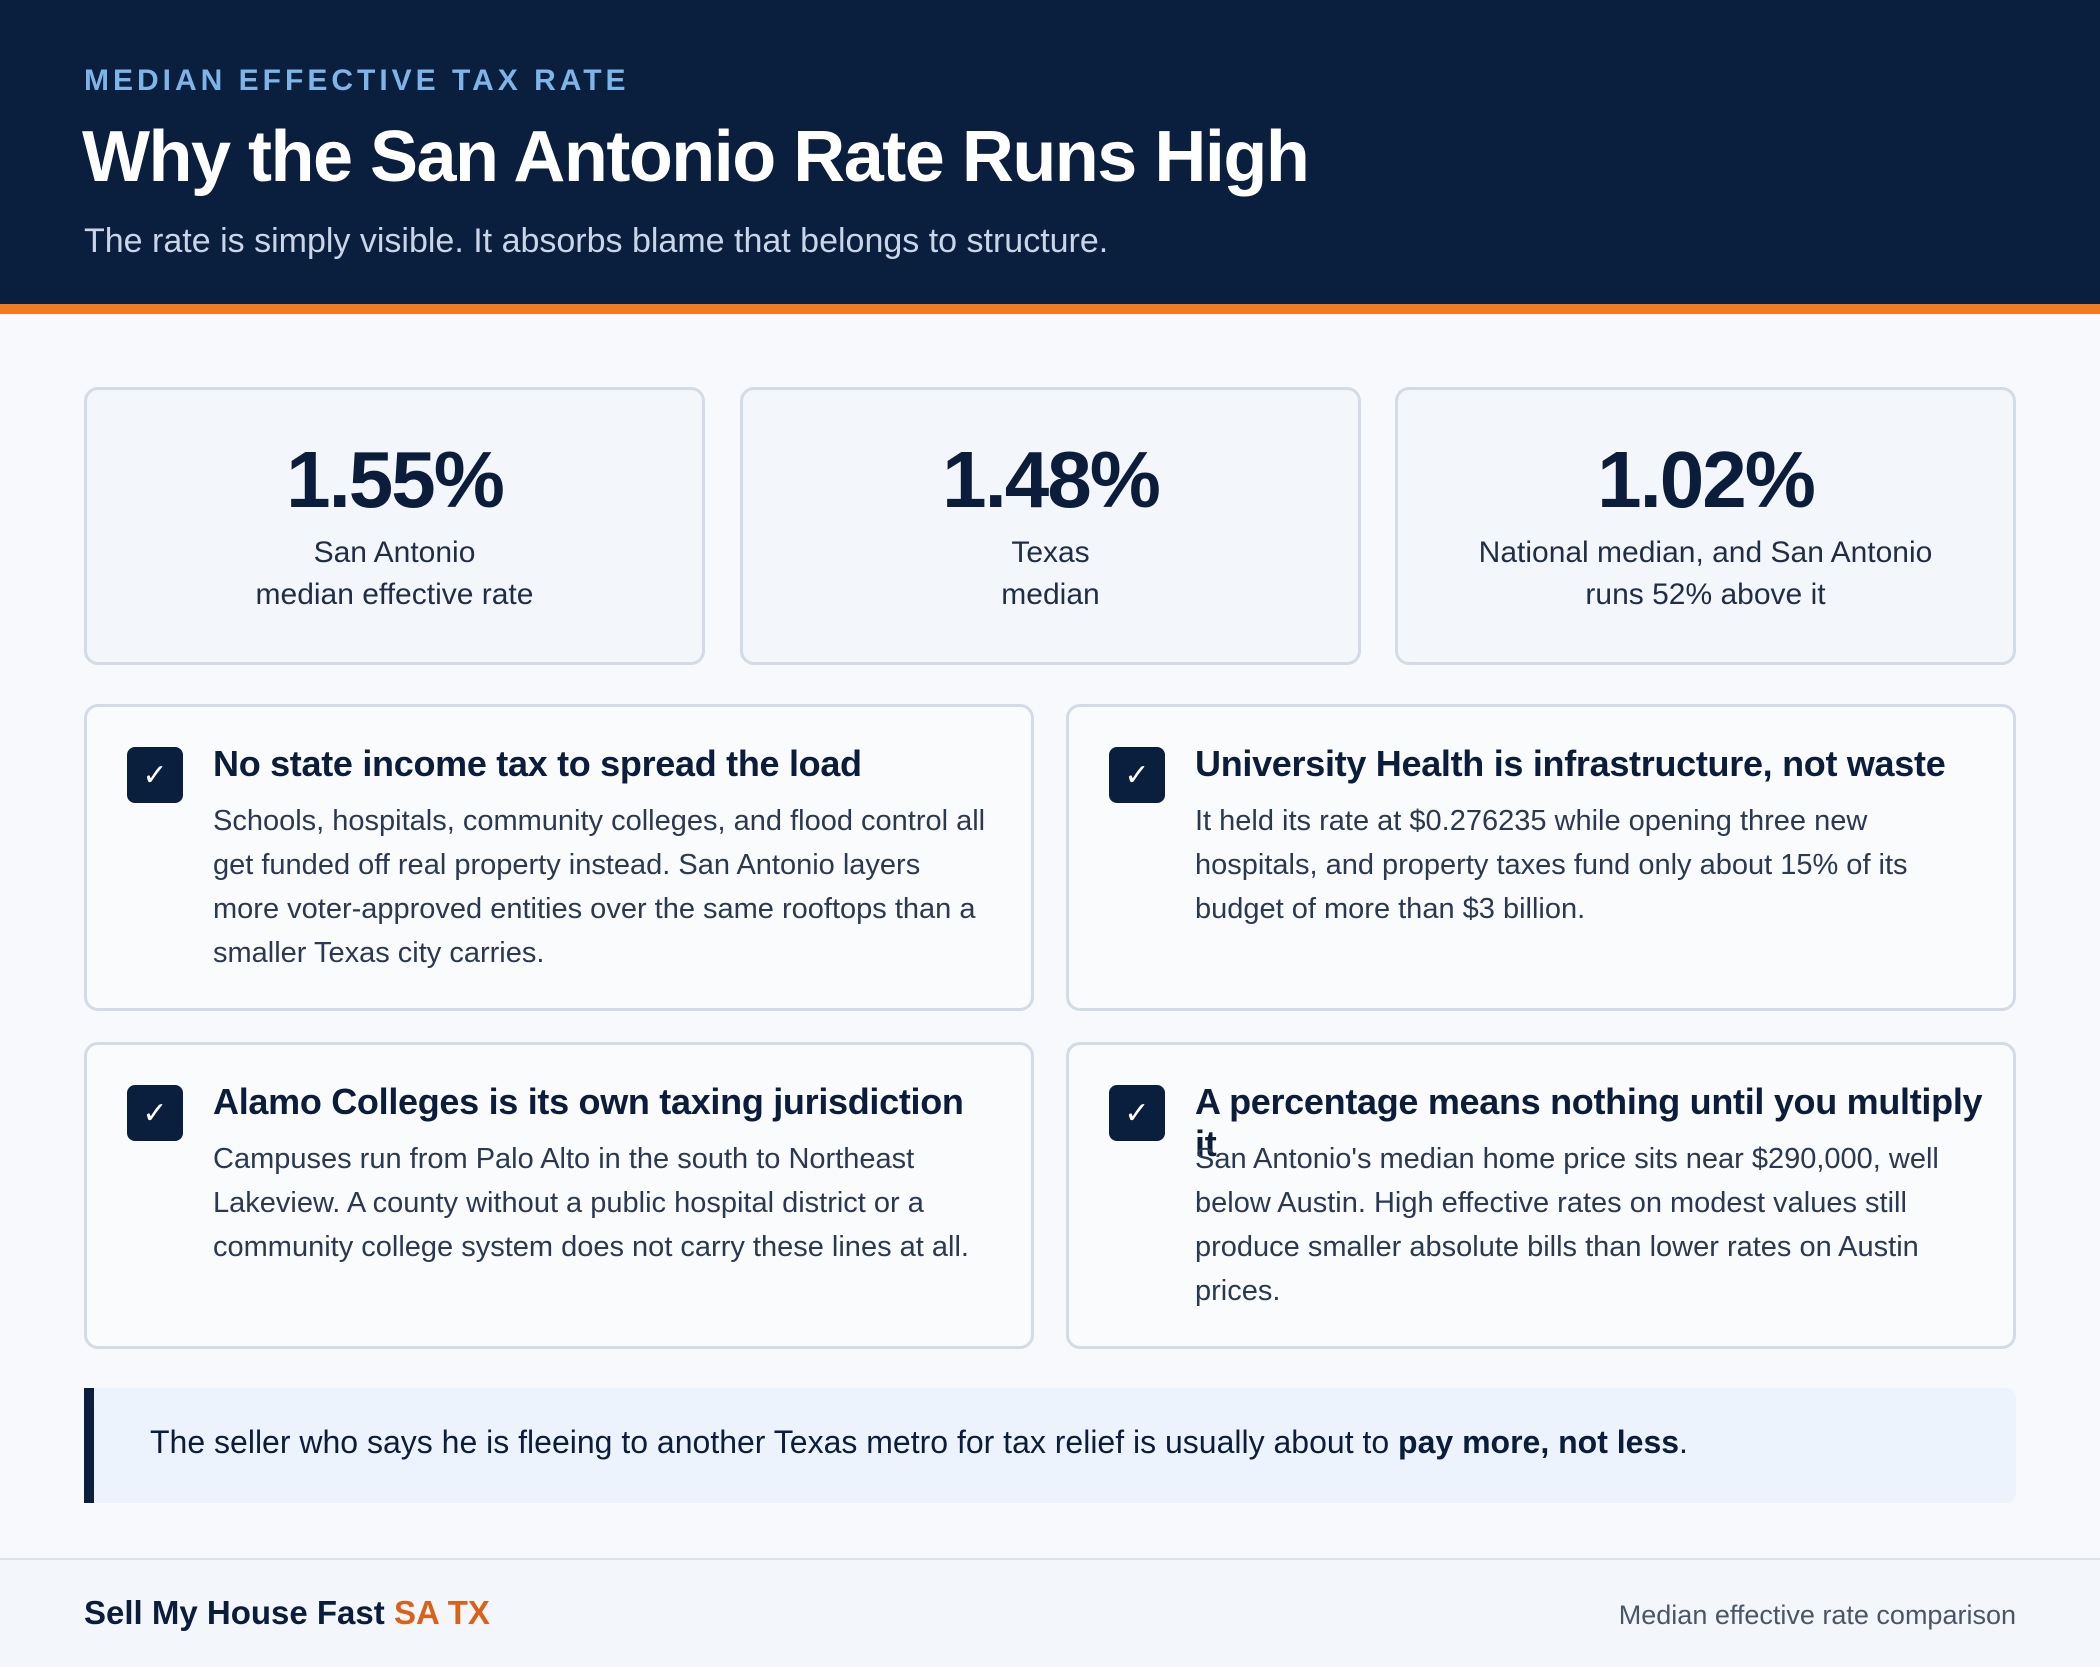 This screenshot has width=2100, height=1667. Describe the element at coordinates (394, 574) in the screenshot. I see `stat-label: San Antonio median effective rate` at that location.